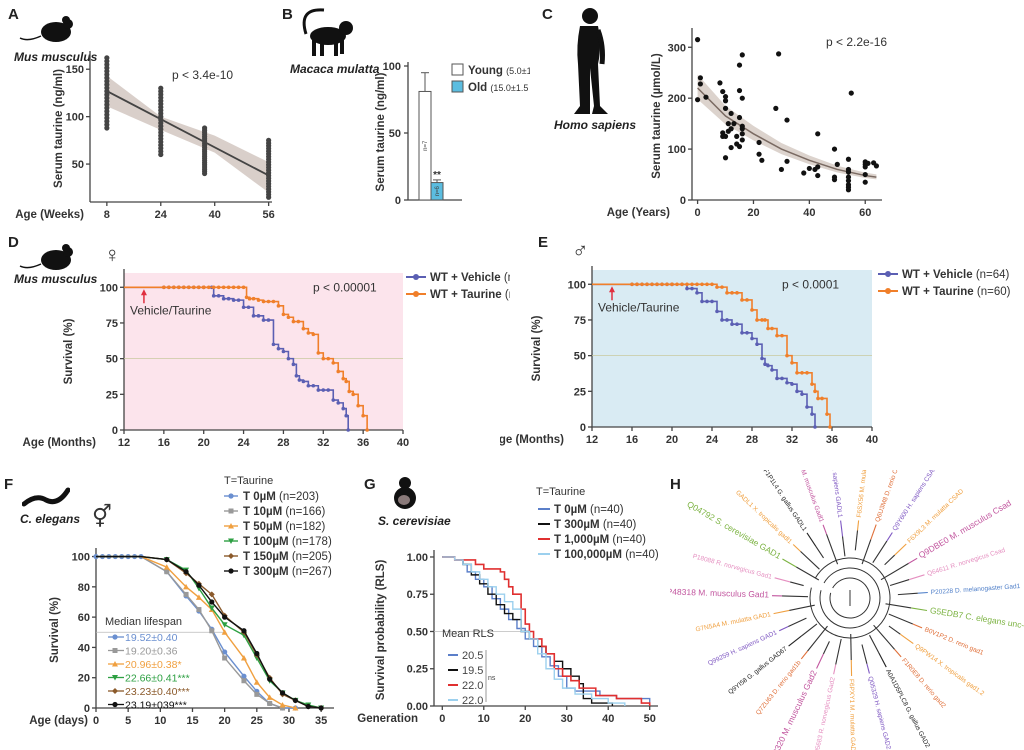 The height and width of the screenshot is (750, 1024). I want to click on x-tick-label: 8, so click(107, 215).